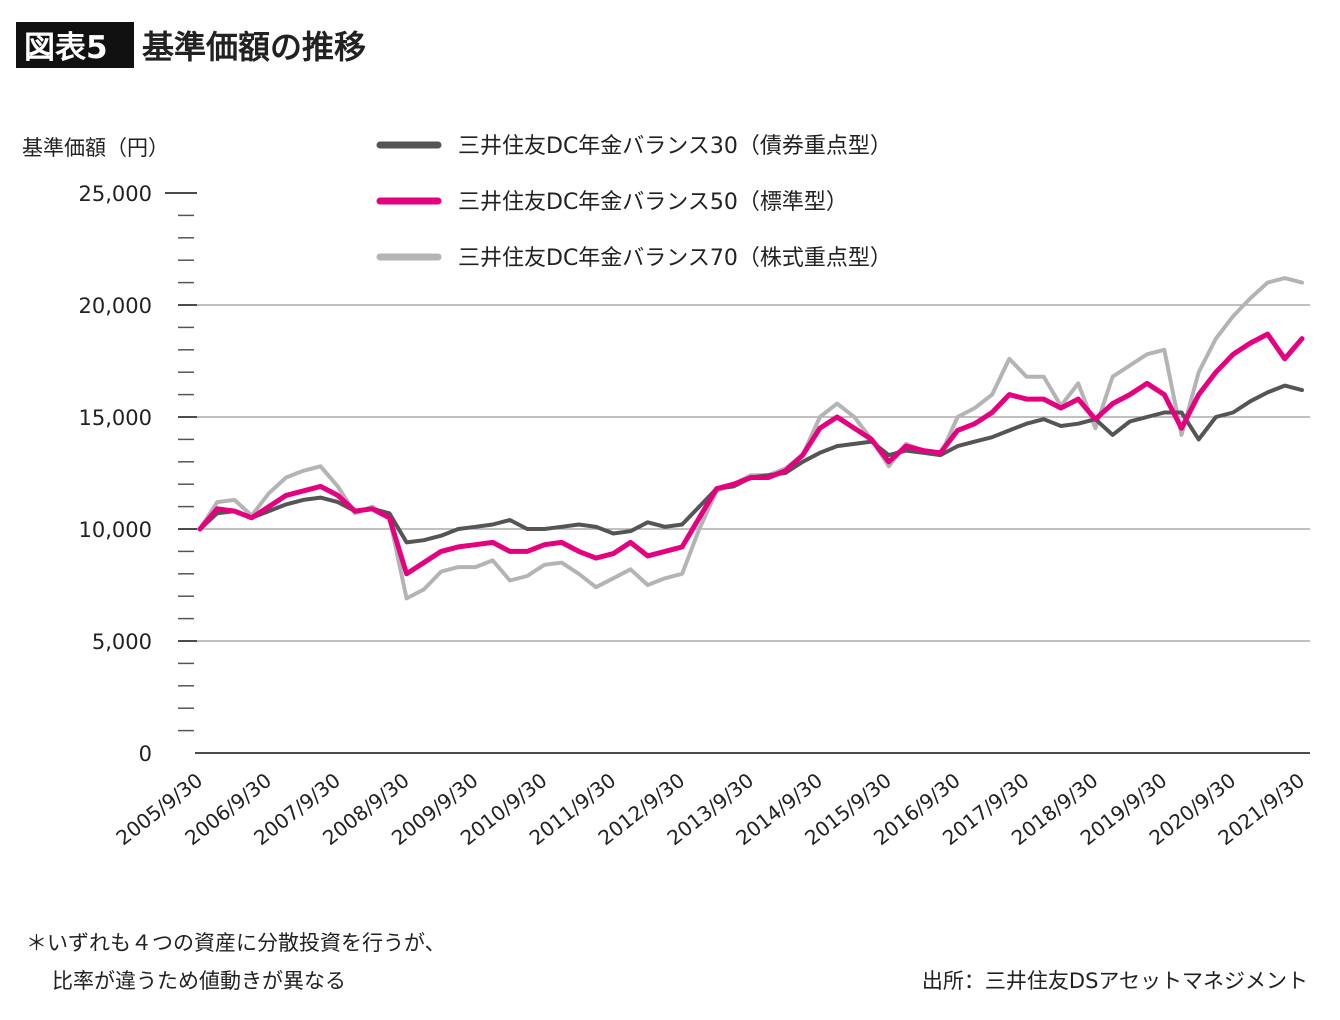  What do you see at coordinates (122, 642) in the screenshot?
I see `y-tick-label: 5,000` at bounding box center [122, 642].